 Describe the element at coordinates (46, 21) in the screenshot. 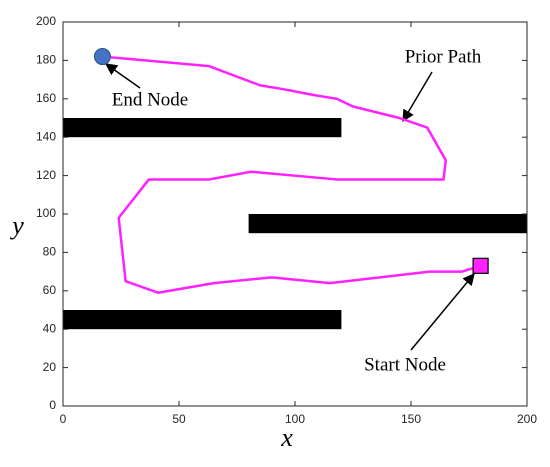

I see `y-tick-label: 200` at that location.